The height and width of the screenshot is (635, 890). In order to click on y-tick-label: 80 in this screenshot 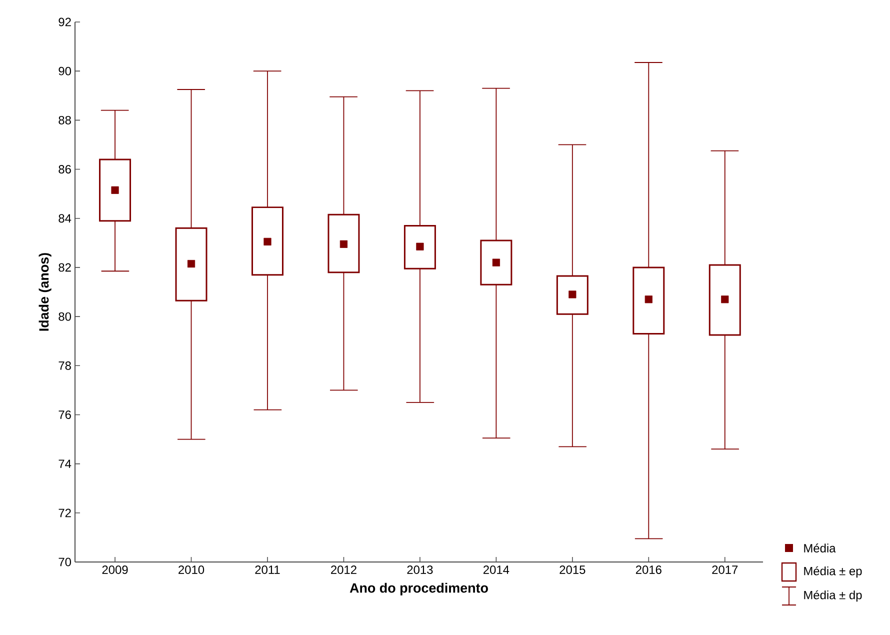, I will do `click(65, 316)`.